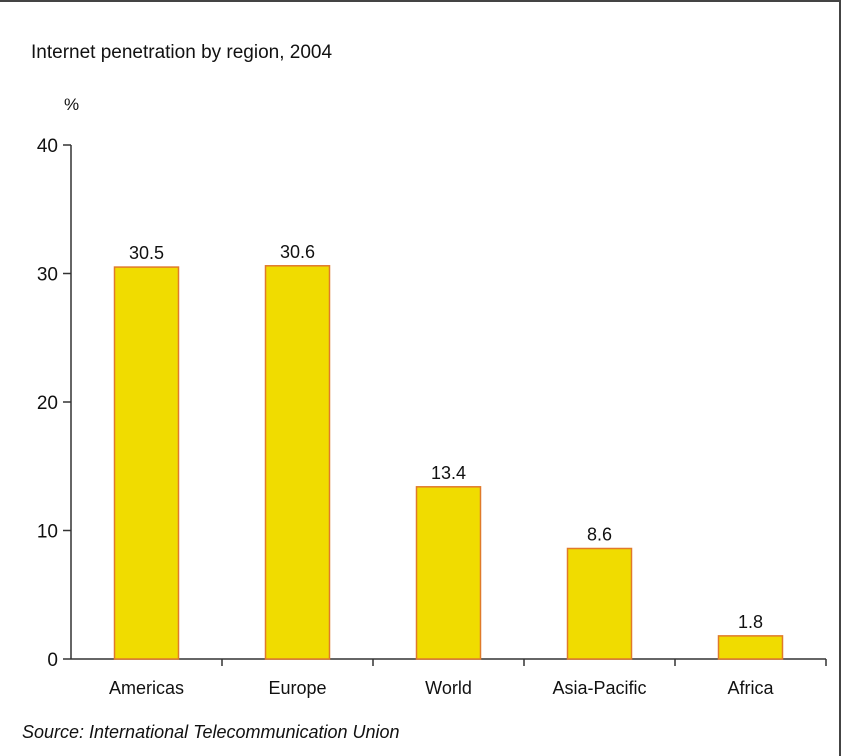  What do you see at coordinates (146, 463) in the screenshot?
I see `bar-americas` at bounding box center [146, 463].